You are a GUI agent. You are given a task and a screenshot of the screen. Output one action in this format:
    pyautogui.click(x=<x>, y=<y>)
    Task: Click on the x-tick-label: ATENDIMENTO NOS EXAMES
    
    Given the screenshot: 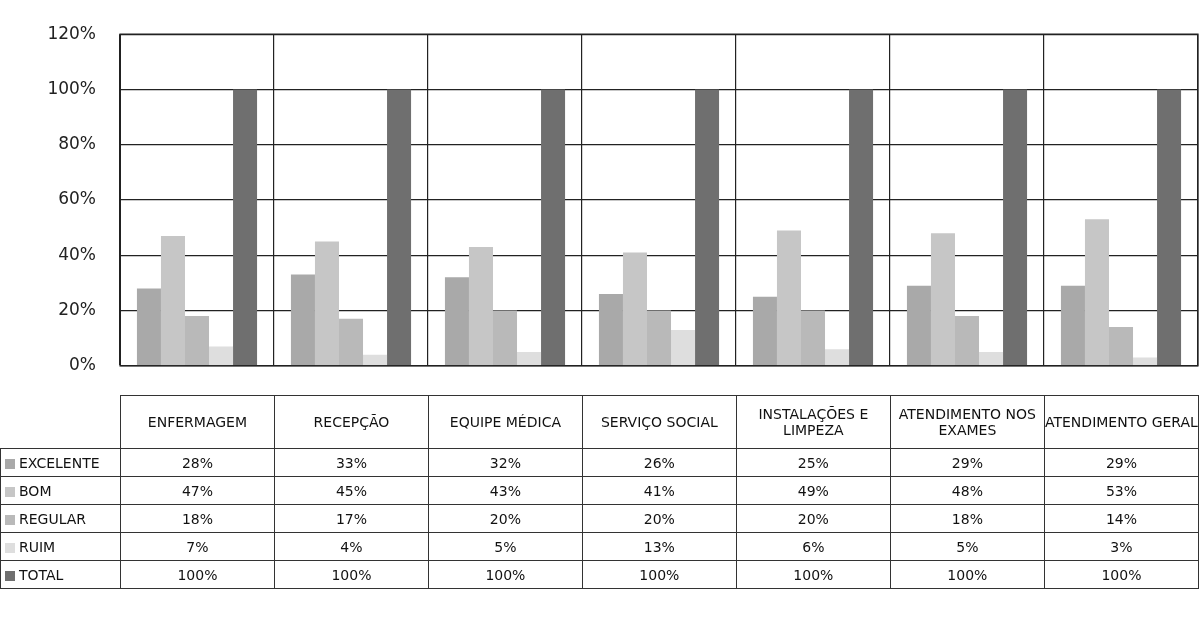 What is the action you would take?
    pyautogui.click(x=967, y=422)
    